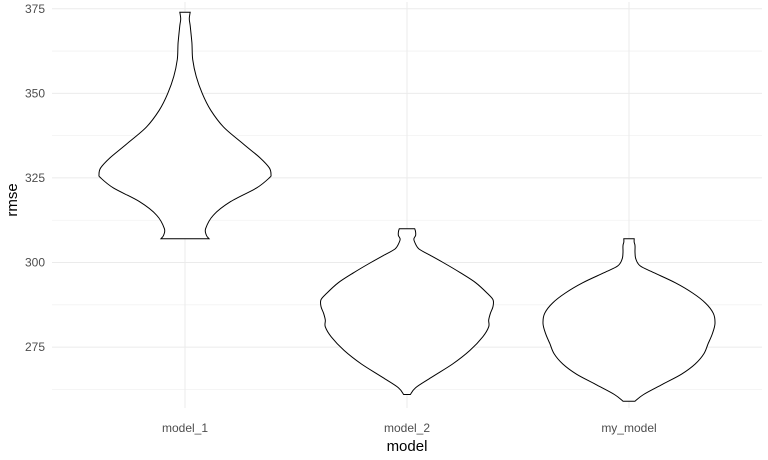 This screenshot has height=460, width=768. I want to click on y-axis-ticks: 275 300 325 350 375, so click(35, 178).